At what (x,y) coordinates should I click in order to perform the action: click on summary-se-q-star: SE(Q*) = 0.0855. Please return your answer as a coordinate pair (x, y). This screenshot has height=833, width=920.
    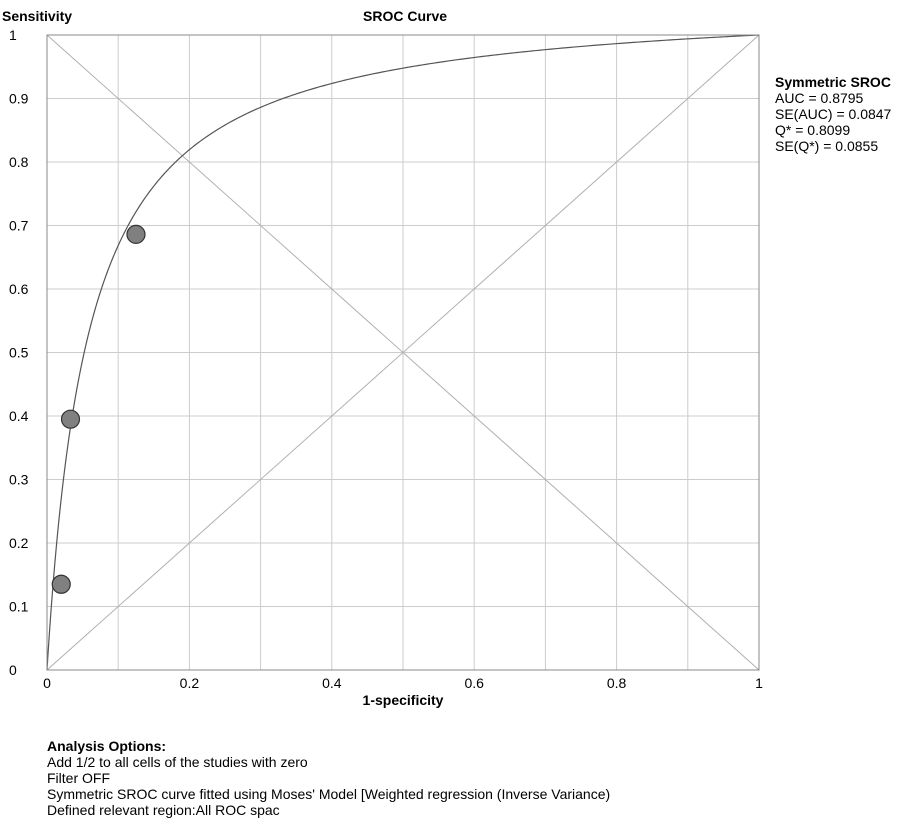
    Looking at the image, I should click on (827, 146).